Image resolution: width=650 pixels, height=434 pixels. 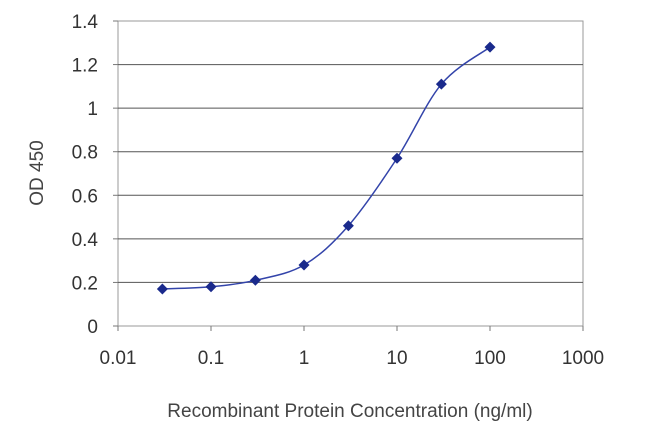 What do you see at coordinates (92, 327) in the screenshot?
I see `y-tick-label: 0` at bounding box center [92, 327].